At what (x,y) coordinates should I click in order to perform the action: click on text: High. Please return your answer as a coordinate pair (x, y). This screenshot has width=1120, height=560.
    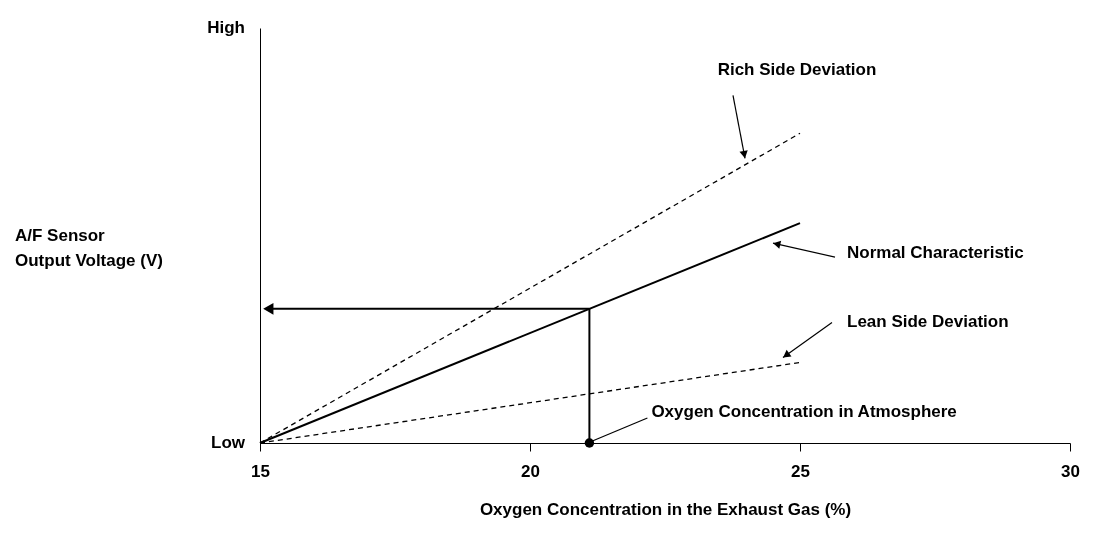
    Looking at the image, I should click on (226, 27).